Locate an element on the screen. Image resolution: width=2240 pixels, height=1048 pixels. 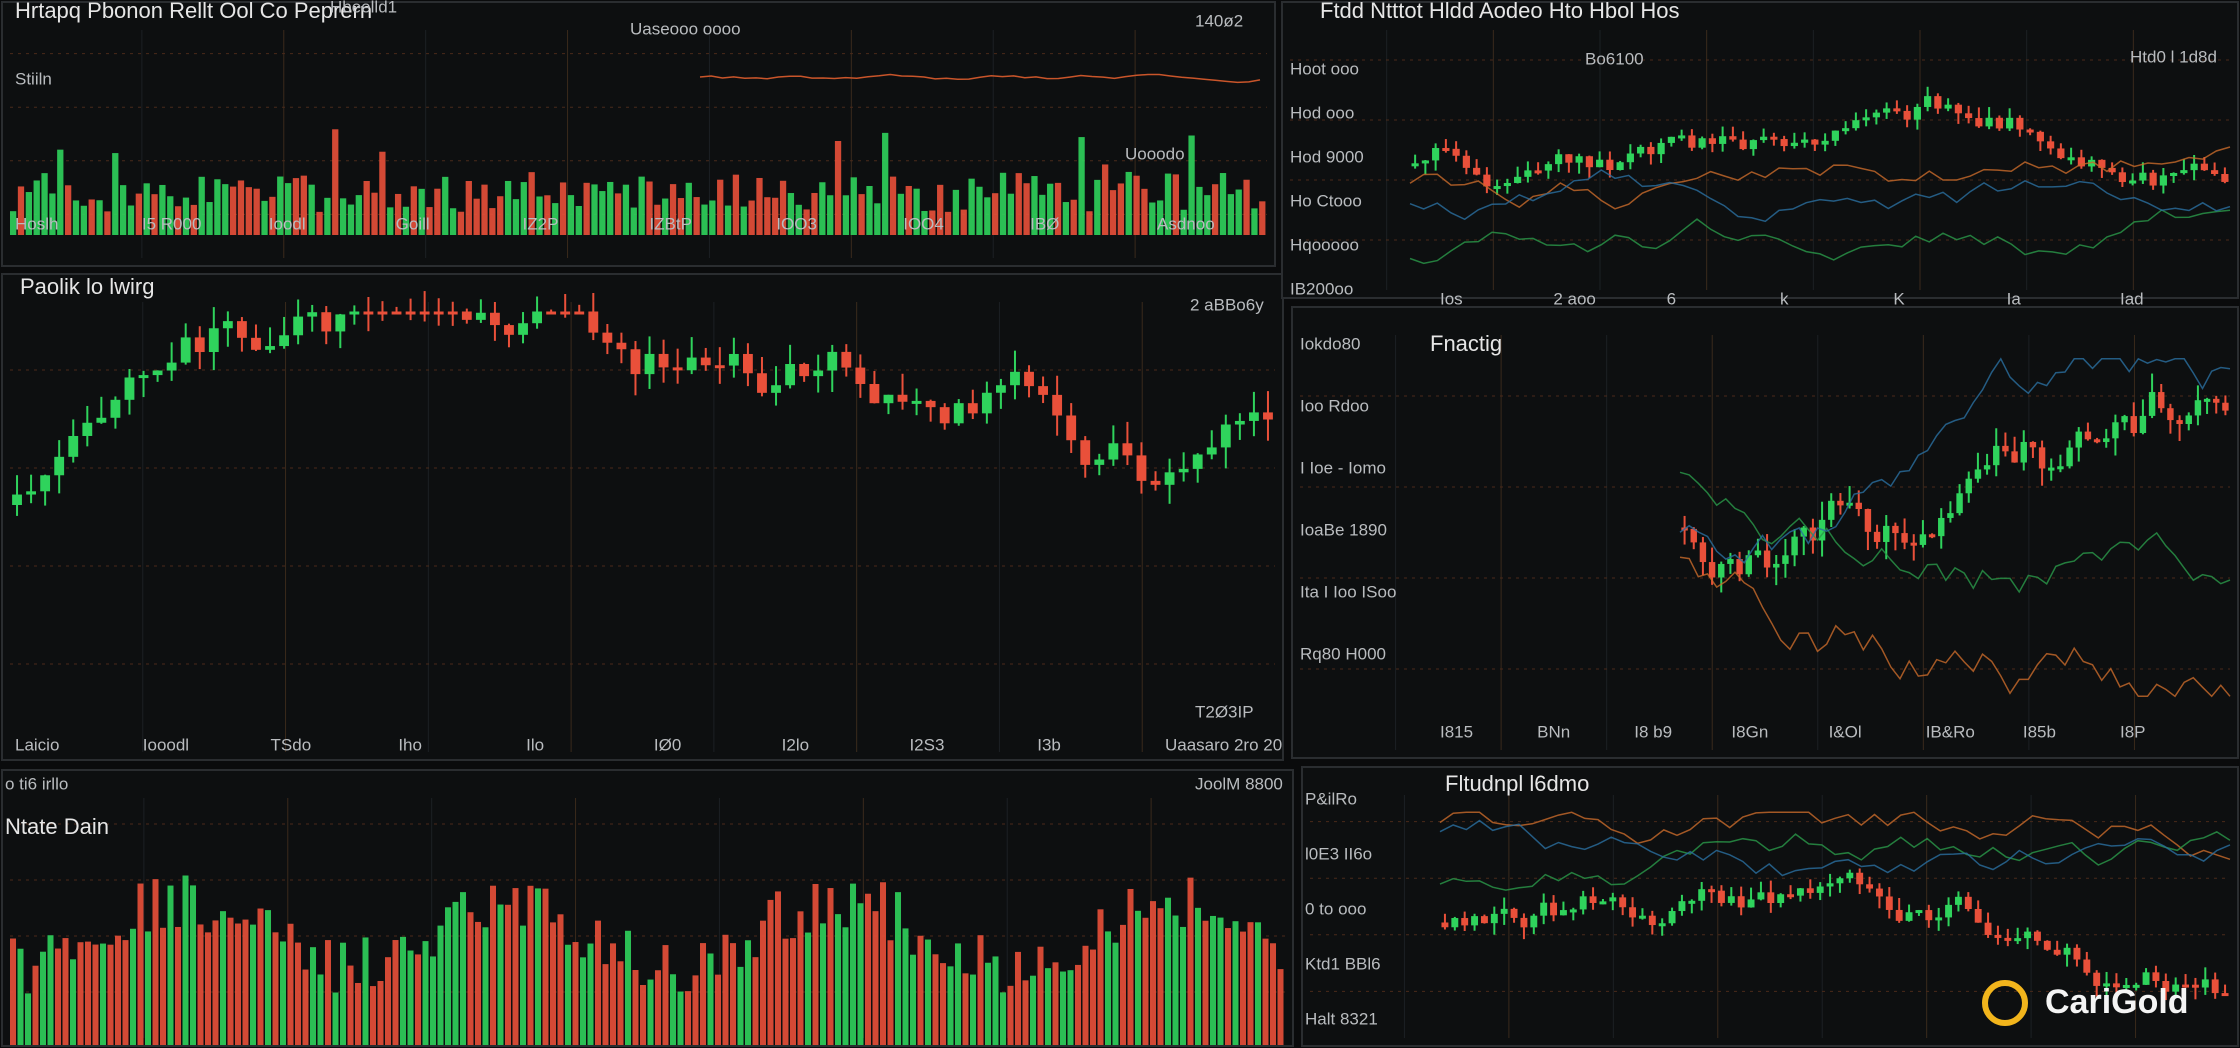
x-axis-label: Iad is located at coordinates (2132, 298).